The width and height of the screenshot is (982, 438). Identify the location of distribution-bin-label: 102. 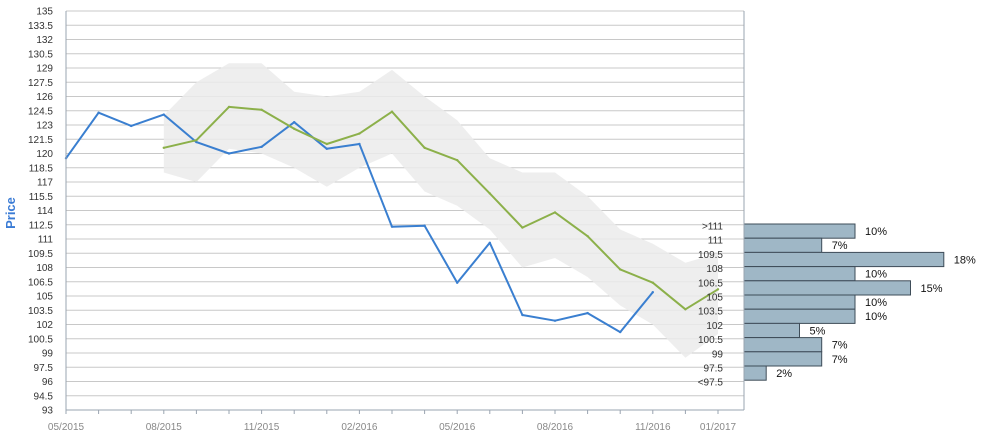
(714, 326).